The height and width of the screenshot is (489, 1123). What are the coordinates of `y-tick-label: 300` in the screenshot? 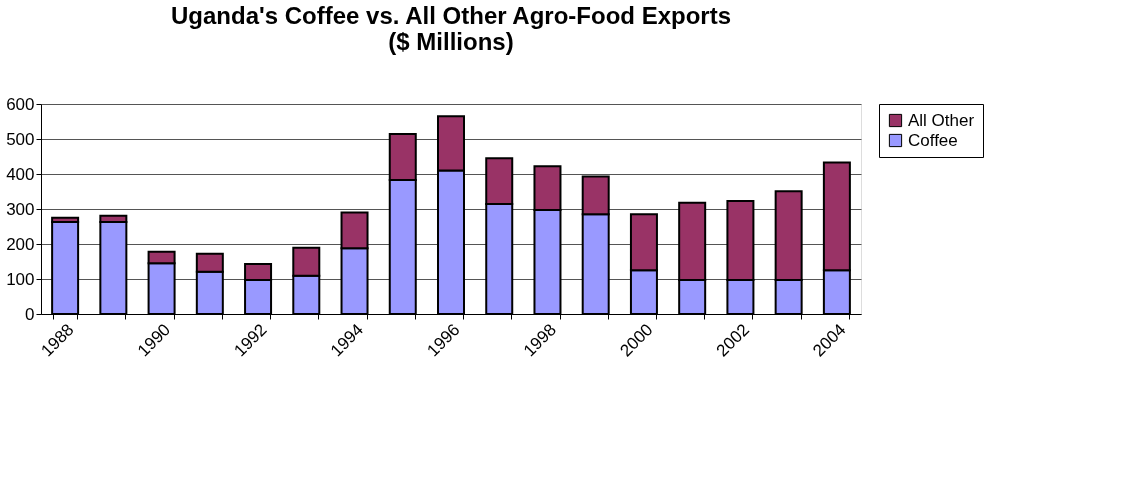 It's located at (20, 209).